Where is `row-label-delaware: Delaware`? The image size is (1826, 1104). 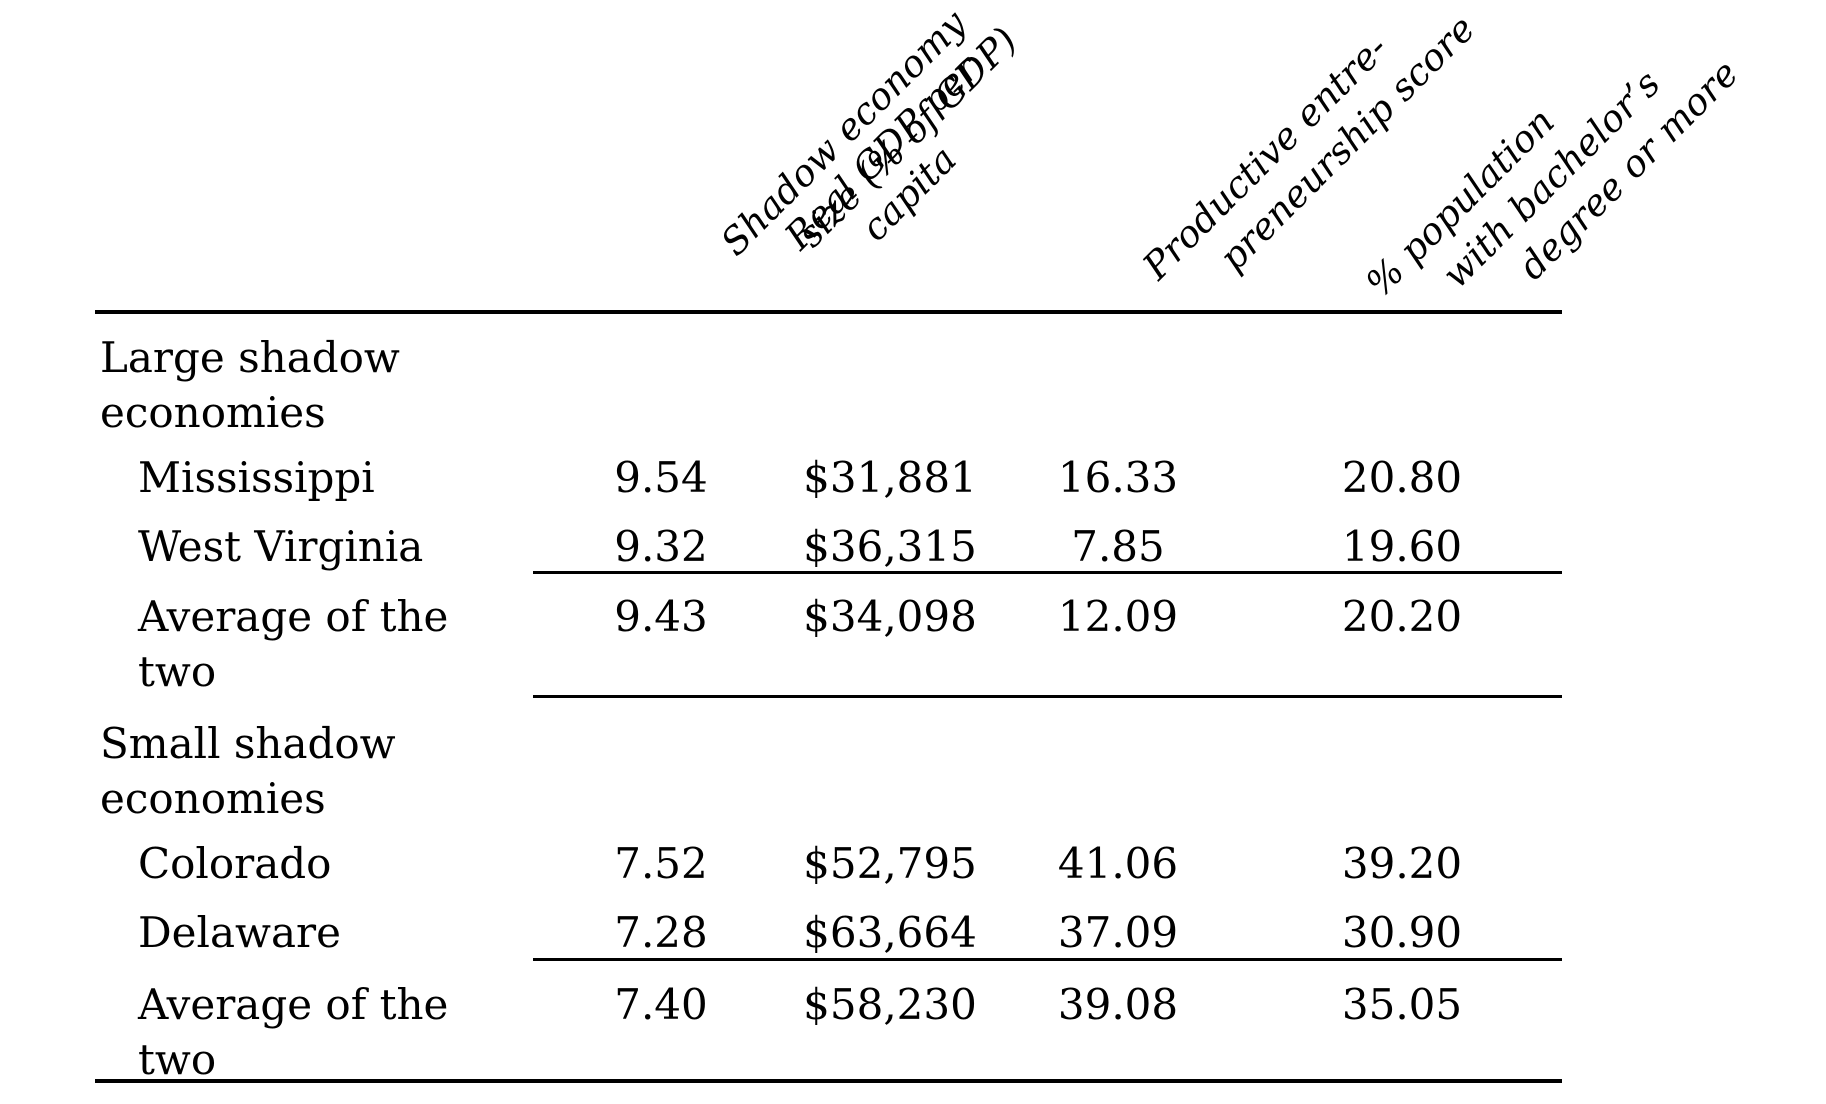 row-label-delaware: Delaware is located at coordinates (239, 932).